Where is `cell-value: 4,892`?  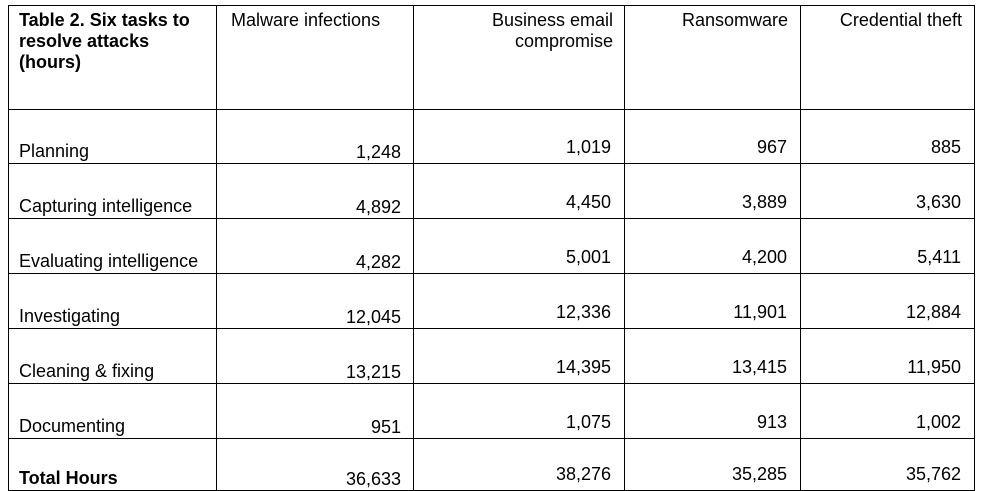 cell-value: 4,892 is located at coordinates (315, 191).